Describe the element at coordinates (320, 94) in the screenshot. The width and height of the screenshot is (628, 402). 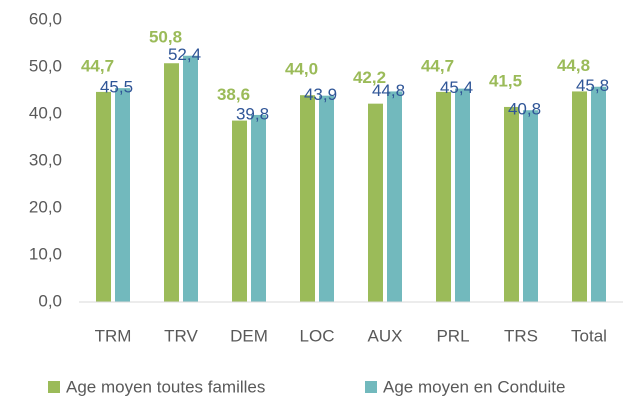
I see `data-label: 43,9` at that location.